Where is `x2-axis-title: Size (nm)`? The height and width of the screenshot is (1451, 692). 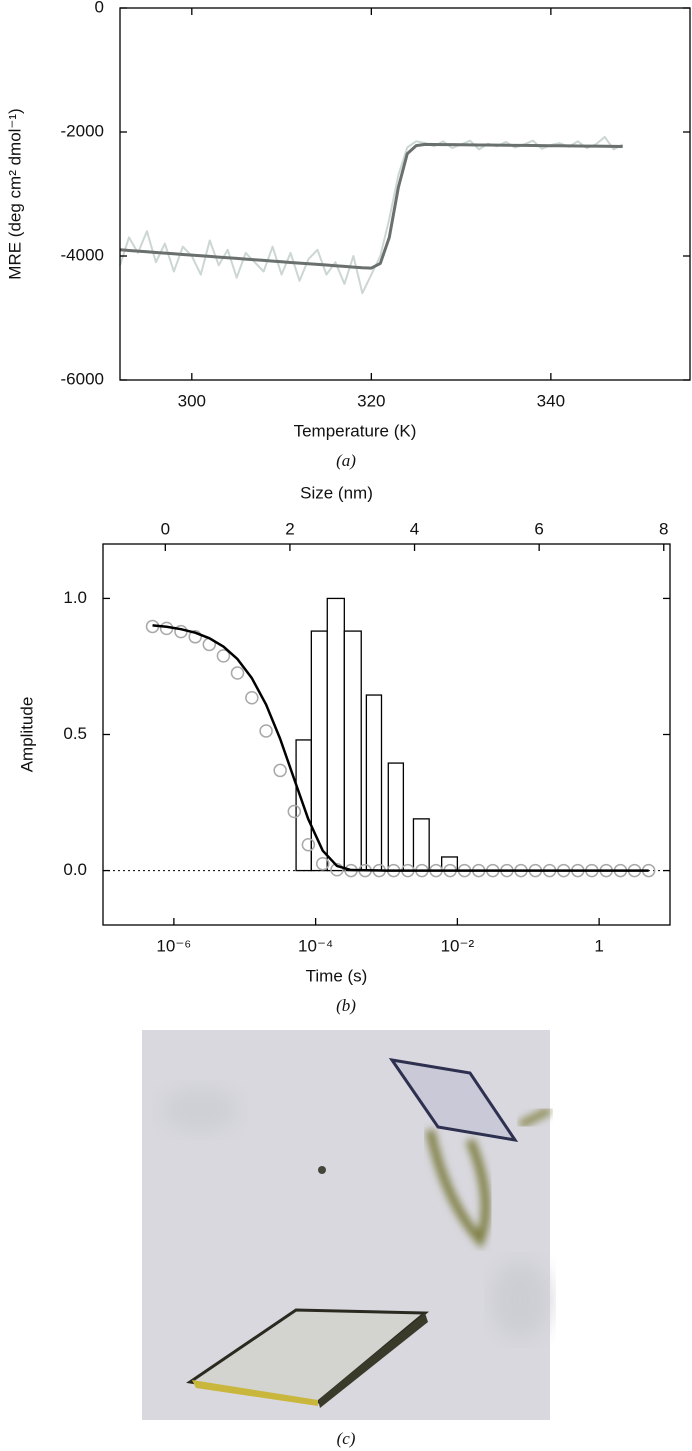 x2-axis-title: Size (nm) is located at coordinates (336, 492).